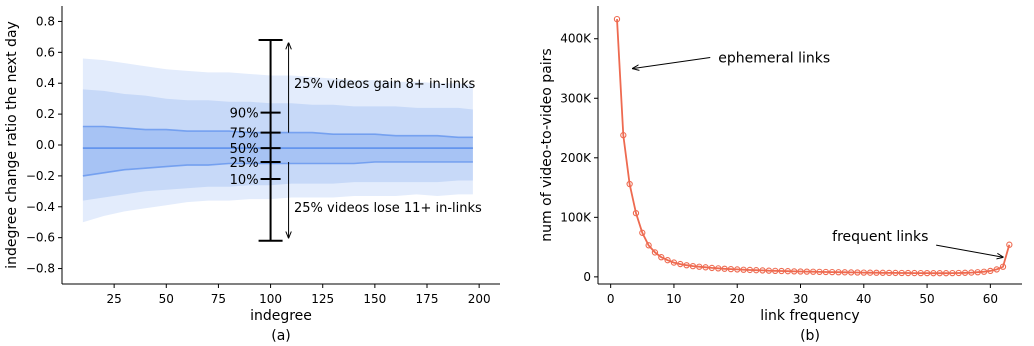 The width and height of the screenshot is (1034, 346). Describe the element at coordinates (774, 59) in the screenshot. I see `annotation-text: ephemeral links` at that location.